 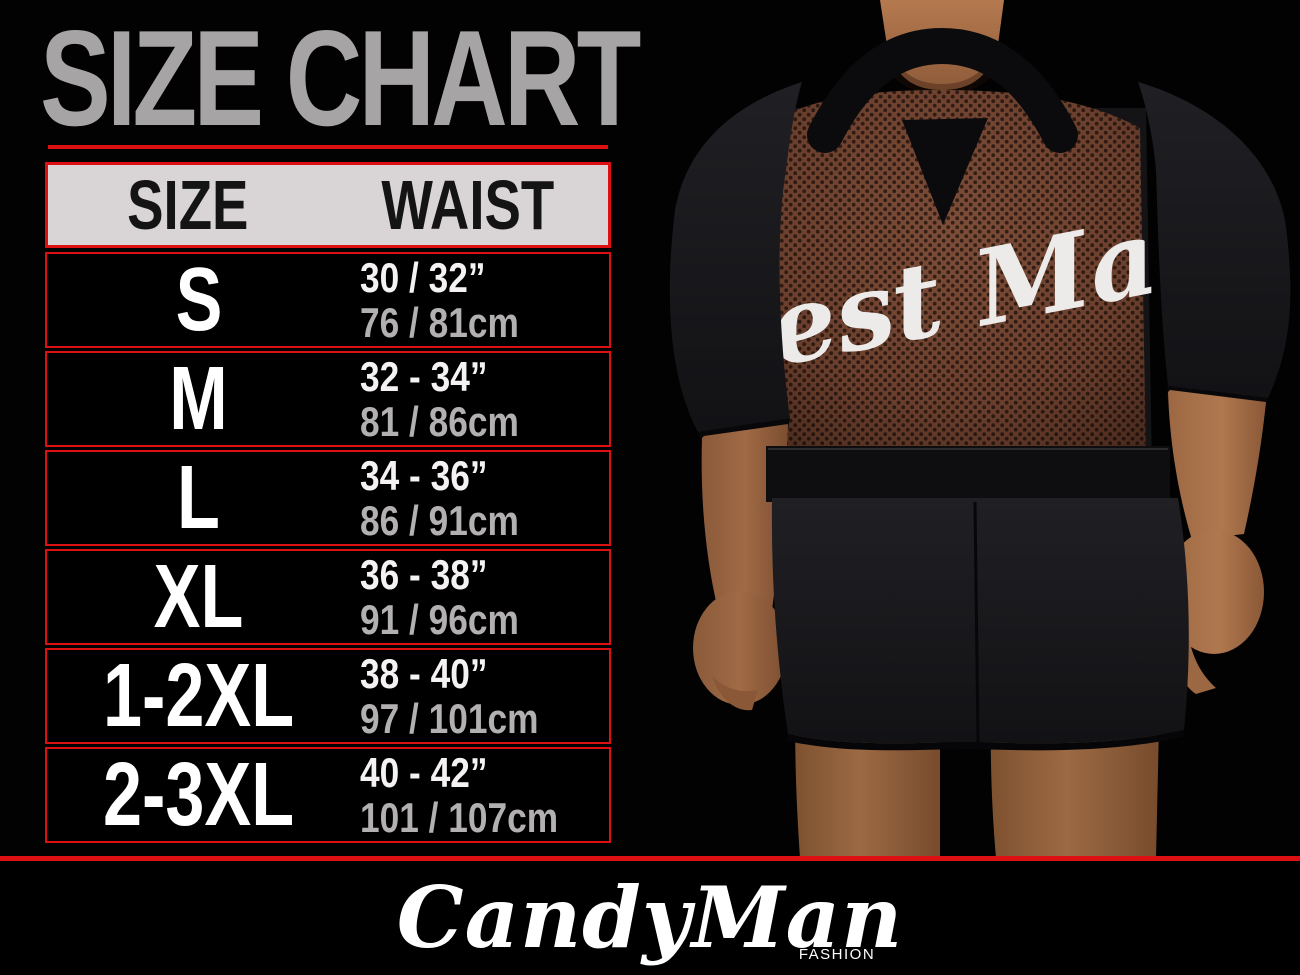 What do you see at coordinates (440, 421) in the screenshot?
I see `waist-cm: 81 / 86cm` at bounding box center [440, 421].